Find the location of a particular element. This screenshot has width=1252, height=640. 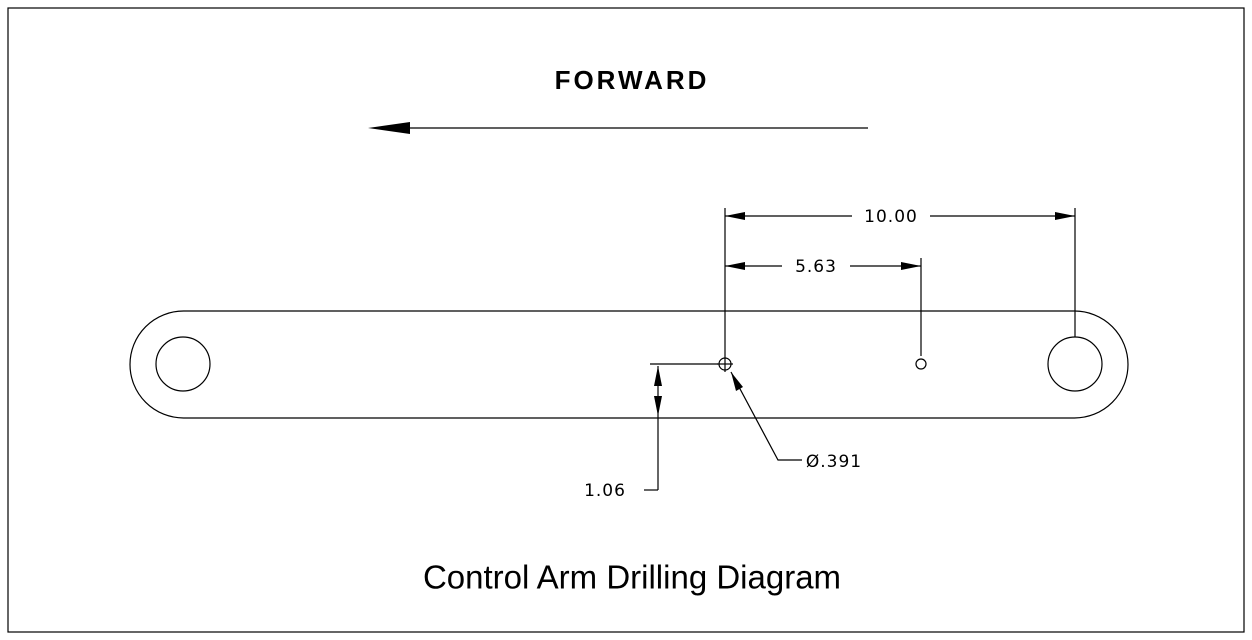

title: Control Arm Drilling Diagram is located at coordinates (632, 577).